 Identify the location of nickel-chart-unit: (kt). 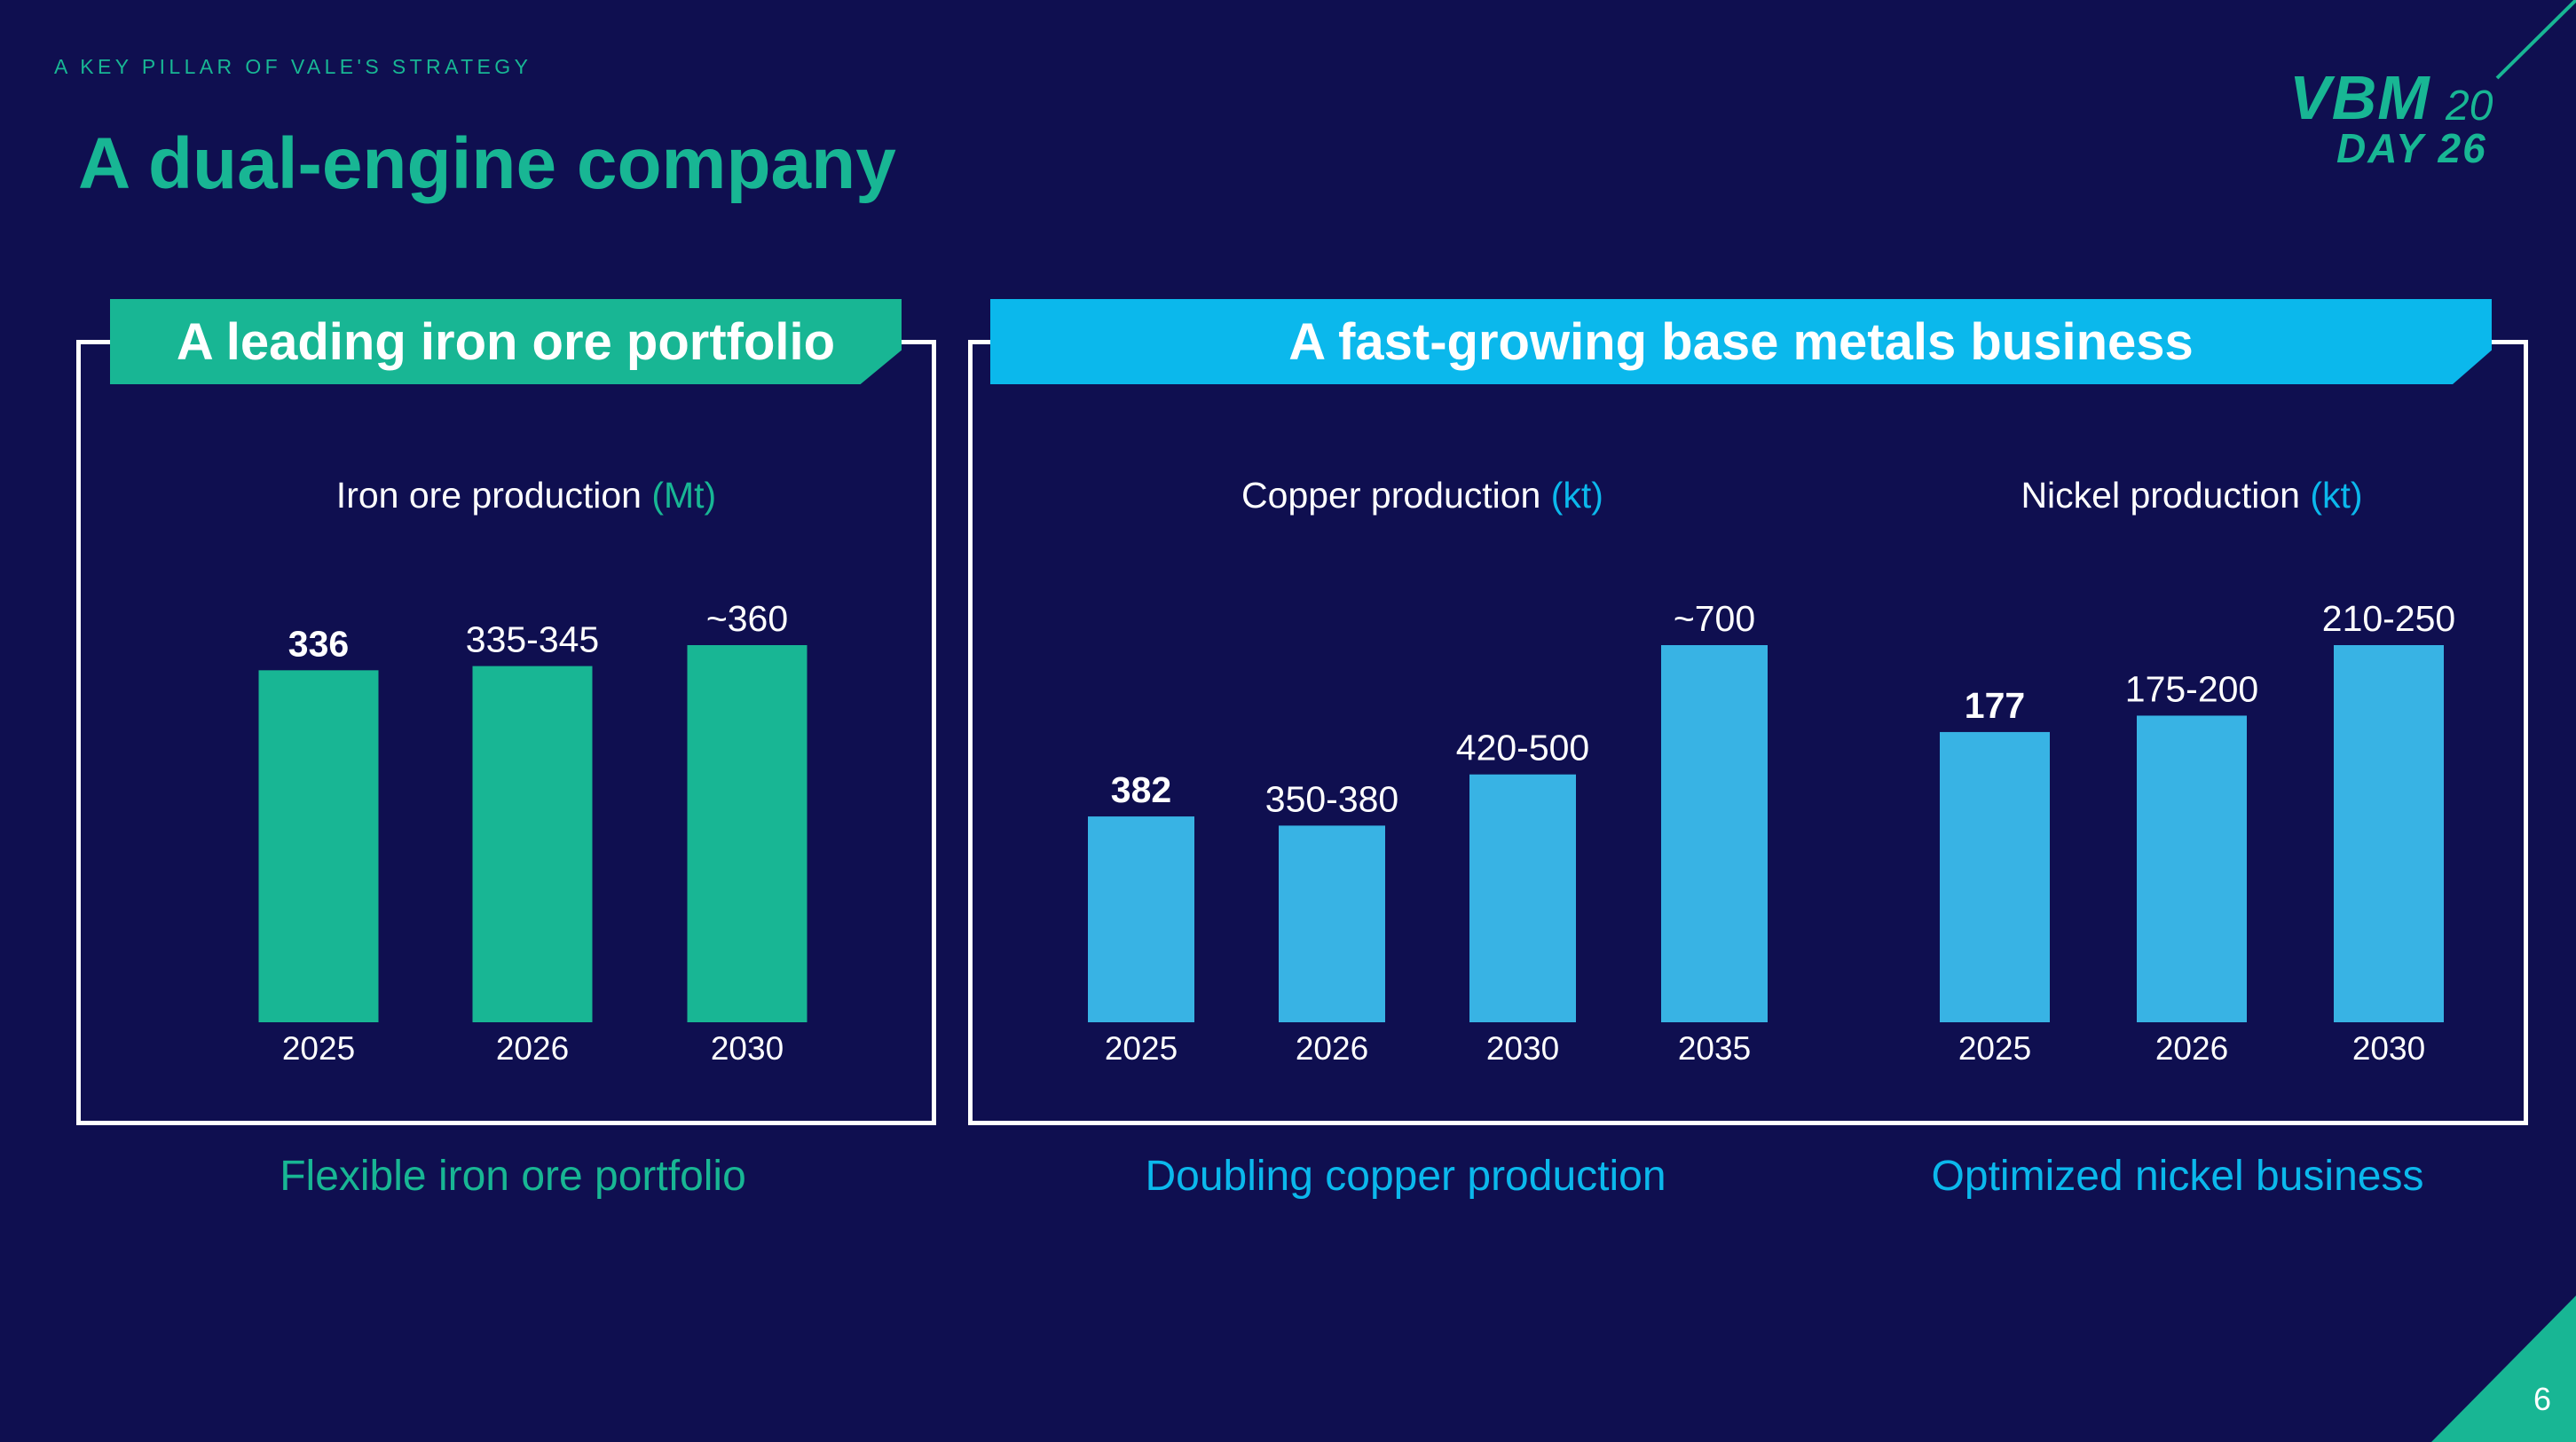
(2336, 495).